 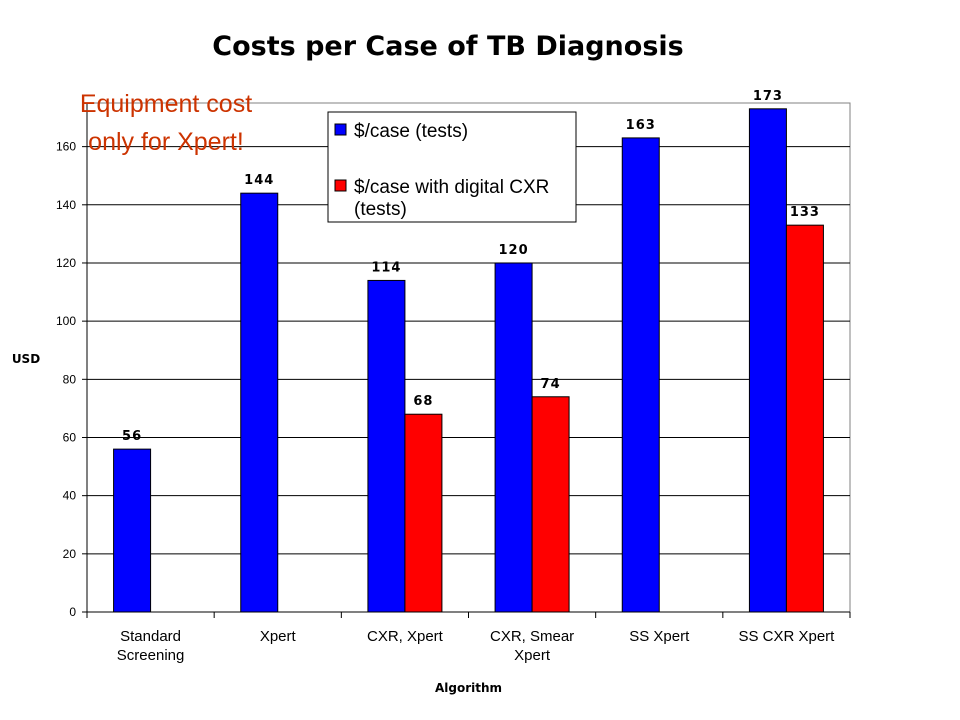 I want to click on y-tick-label: 80, so click(x=70, y=379).